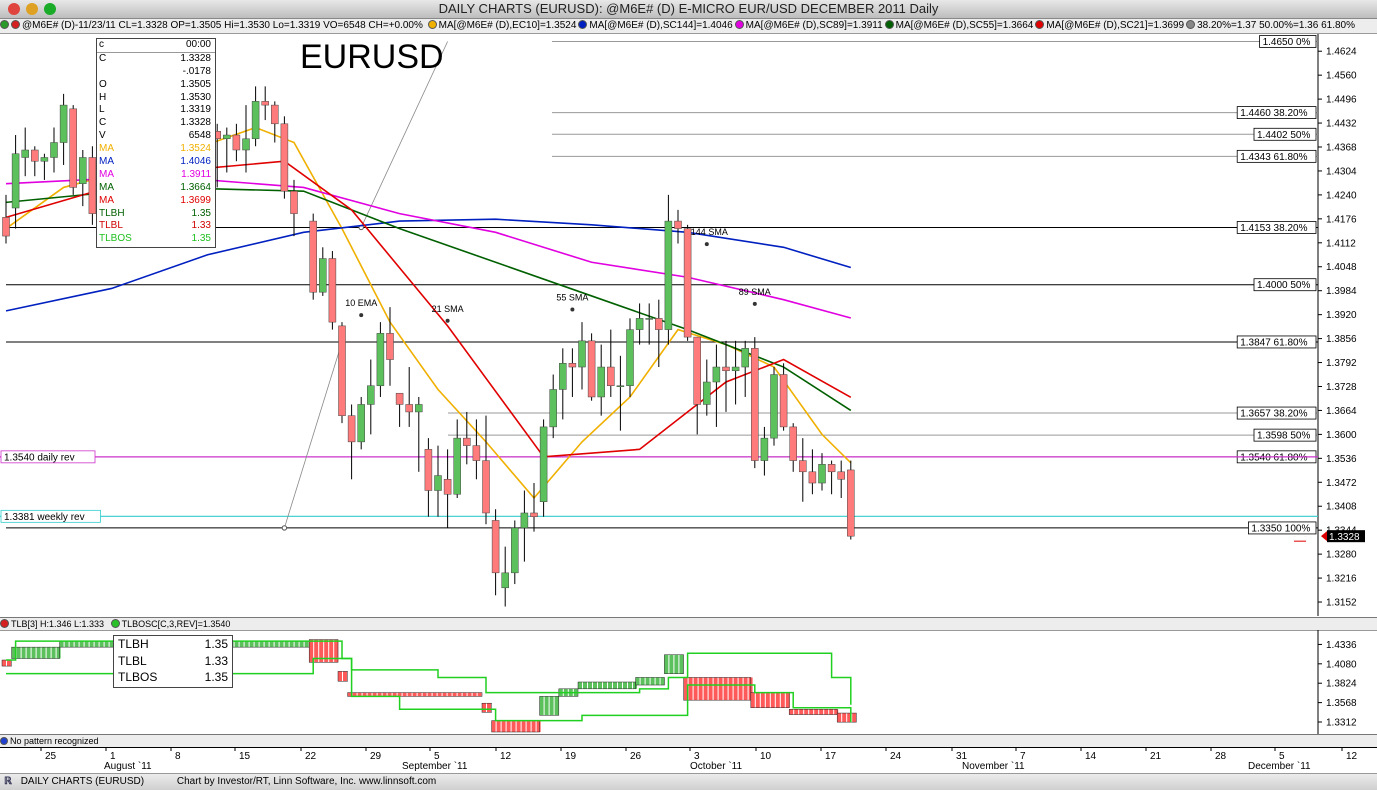 The image size is (1377, 790). I want to click on fib-level-label: 1.4000 50%, so click(1283, 285).